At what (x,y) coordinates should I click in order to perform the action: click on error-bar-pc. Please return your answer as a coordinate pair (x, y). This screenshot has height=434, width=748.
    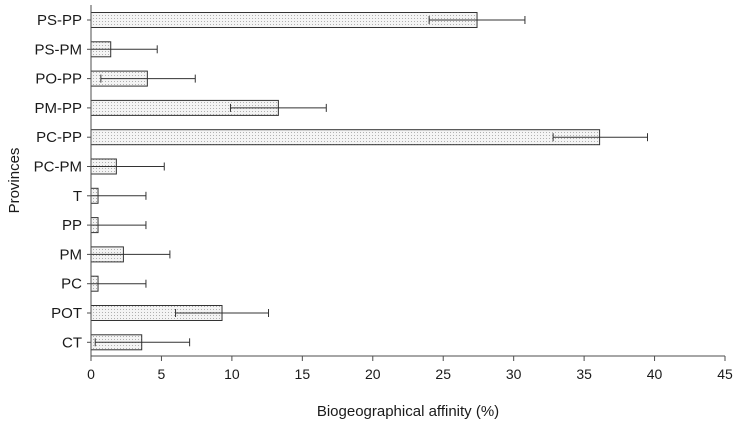
    Looking at the image, I should click on (118, 283).